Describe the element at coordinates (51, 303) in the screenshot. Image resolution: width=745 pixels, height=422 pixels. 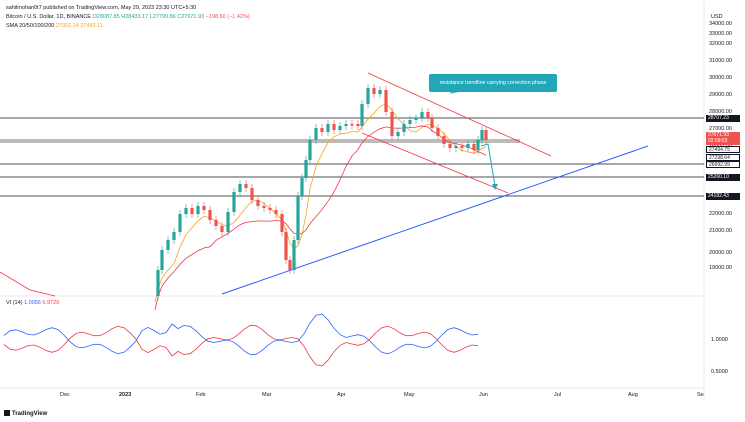
I see `vi-minus-value: 0.9729` at that location.